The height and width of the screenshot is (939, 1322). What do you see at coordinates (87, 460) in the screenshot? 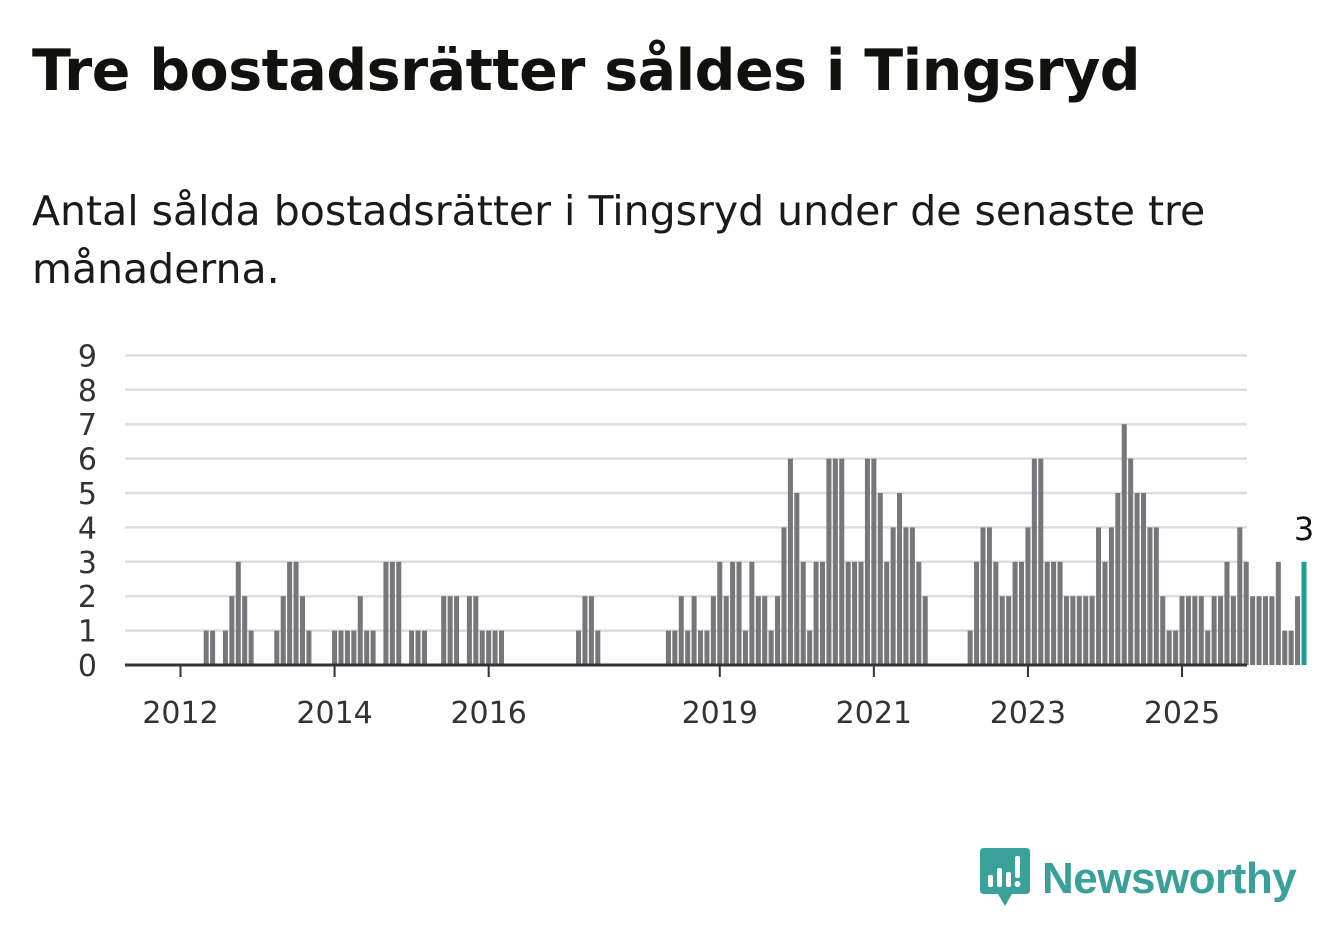
I see `y-tick-label: 6` at bounding box center [87, 460].